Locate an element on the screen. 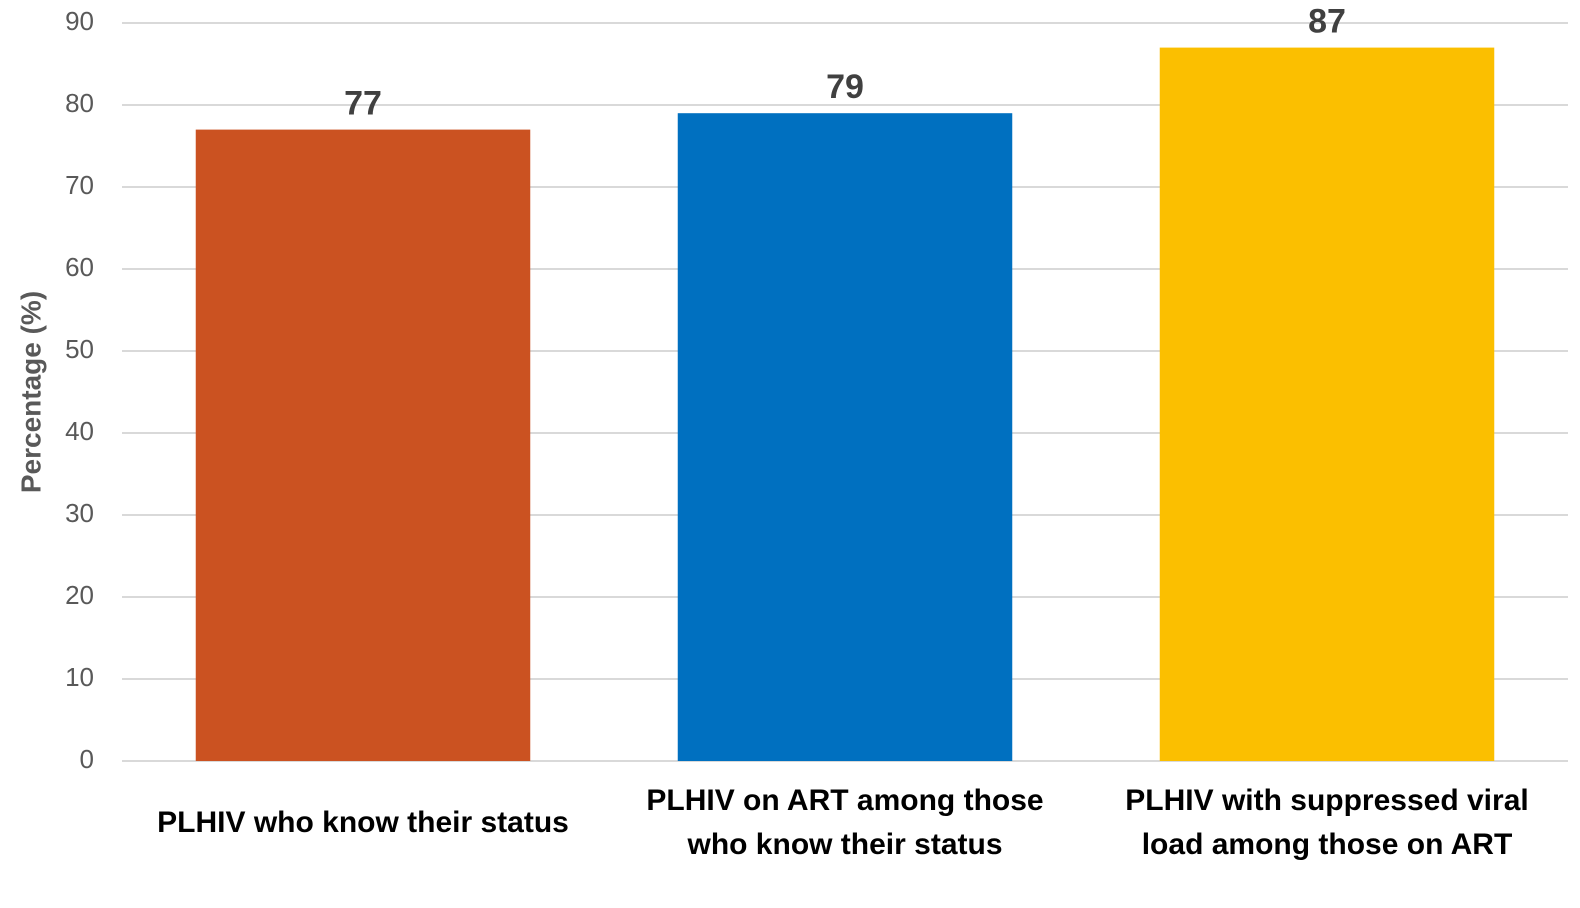  data-label: 79 is located at coordinates (845, 87).